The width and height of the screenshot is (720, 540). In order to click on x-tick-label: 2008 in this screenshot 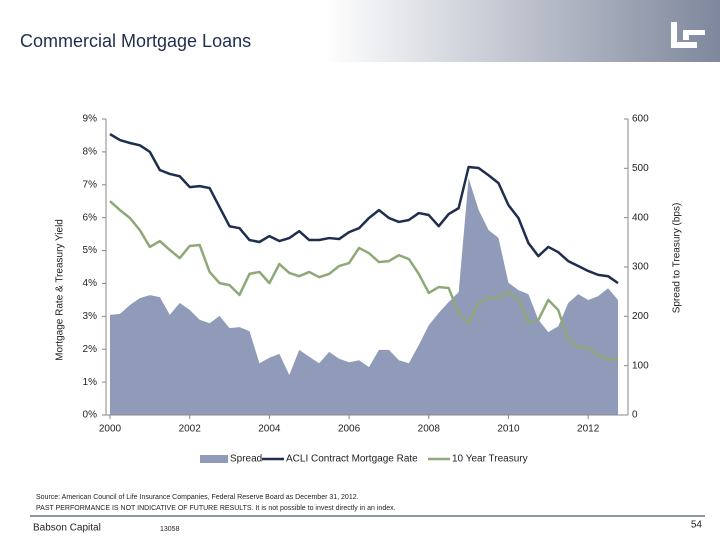, I will do `click(429, 429)`.